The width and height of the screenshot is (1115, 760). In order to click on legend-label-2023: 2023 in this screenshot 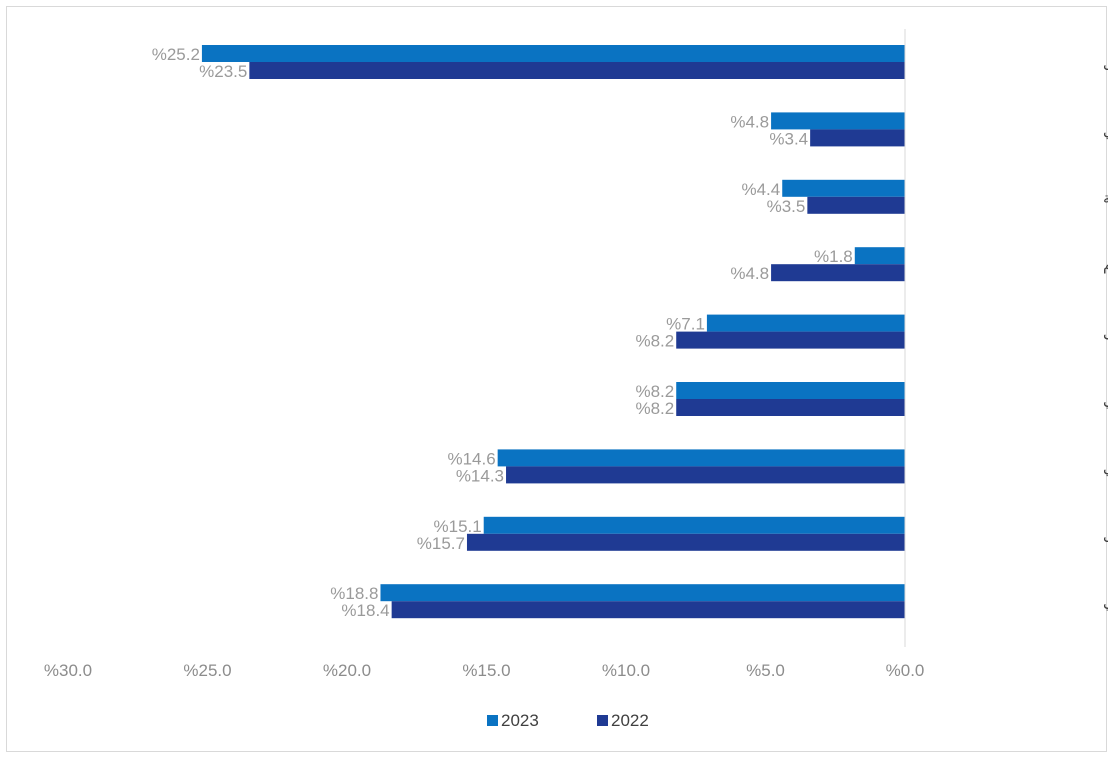, I will do `click(520, 720)`.